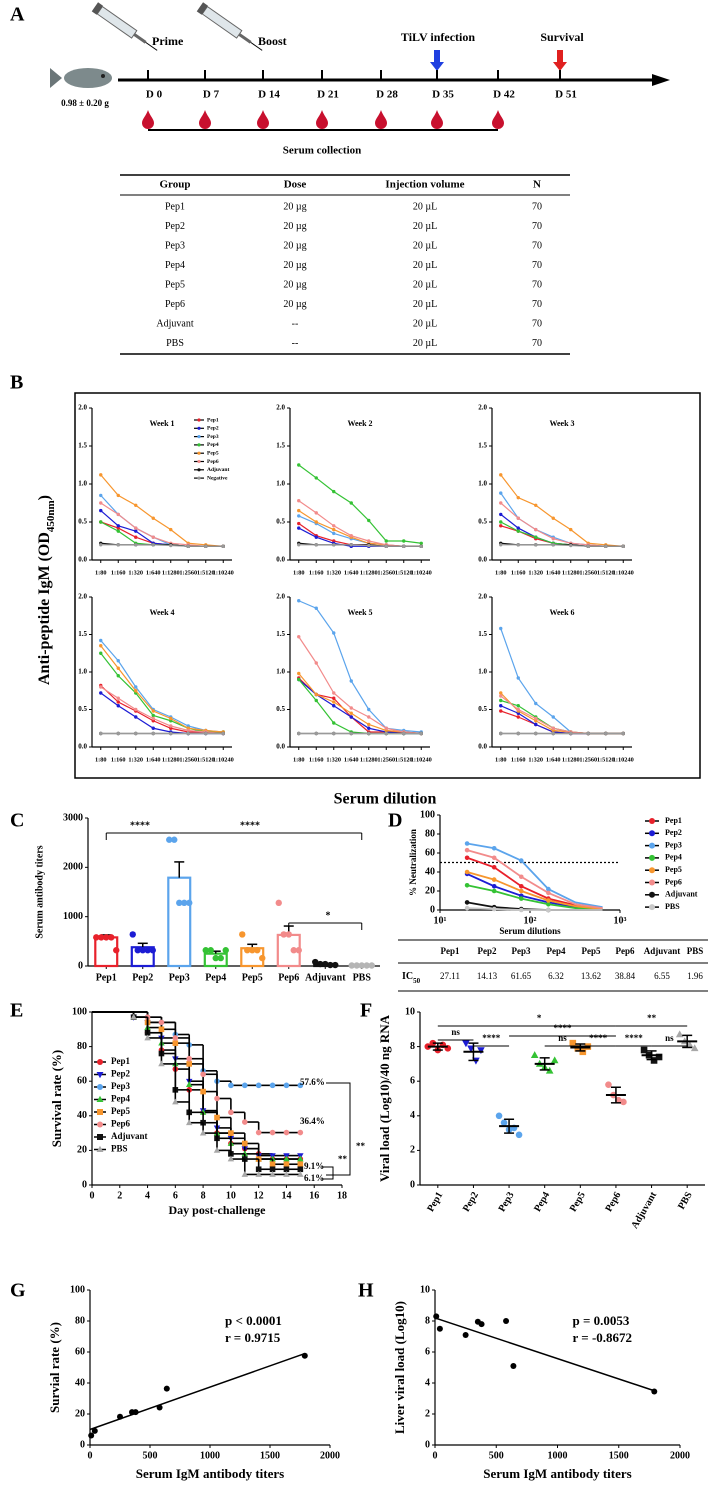  Describe the element at coordinates (154, 95) in the screenshot. I see `day-label: D 0` at that location.